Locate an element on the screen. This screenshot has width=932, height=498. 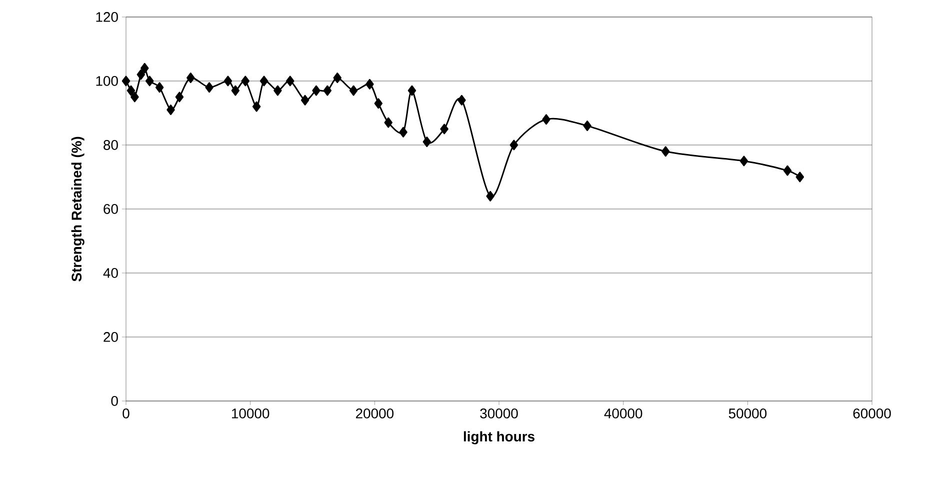
x-tick-label: 0 is located at coordinates (126, 413).